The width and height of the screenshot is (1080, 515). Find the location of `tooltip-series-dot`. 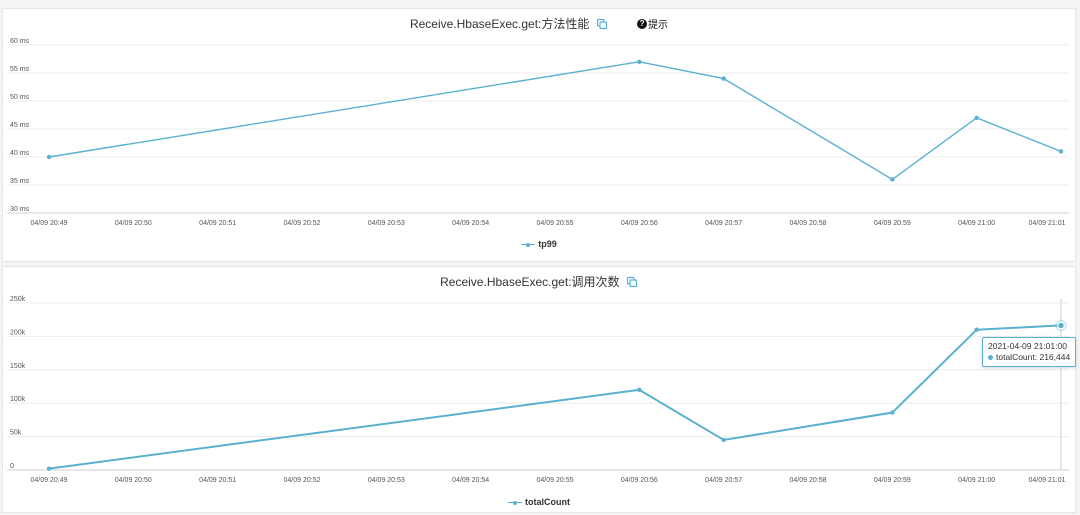

tooltip-series-dot is located at coordinates (990, 358).